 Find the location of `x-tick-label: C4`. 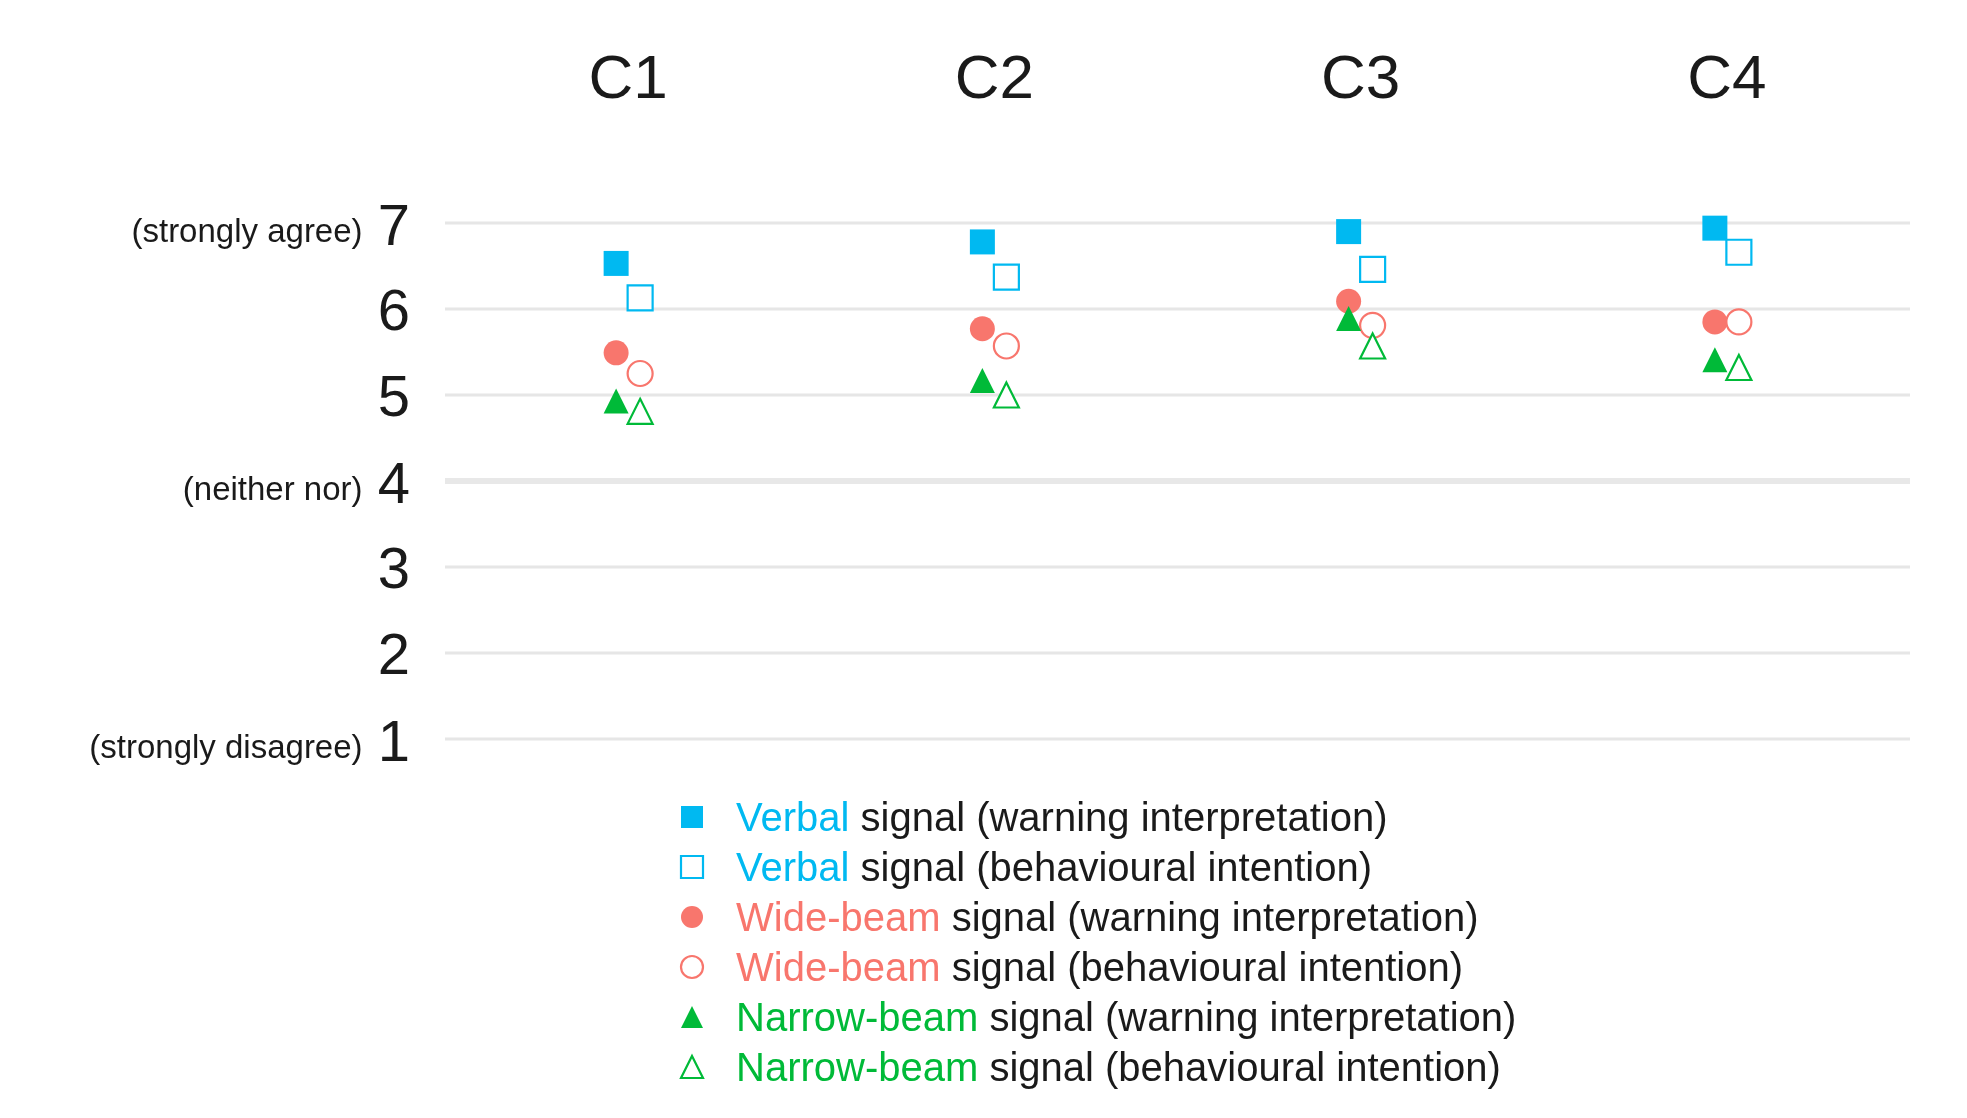

x-tick-label: C4 is located at coordinates (1727, 76).